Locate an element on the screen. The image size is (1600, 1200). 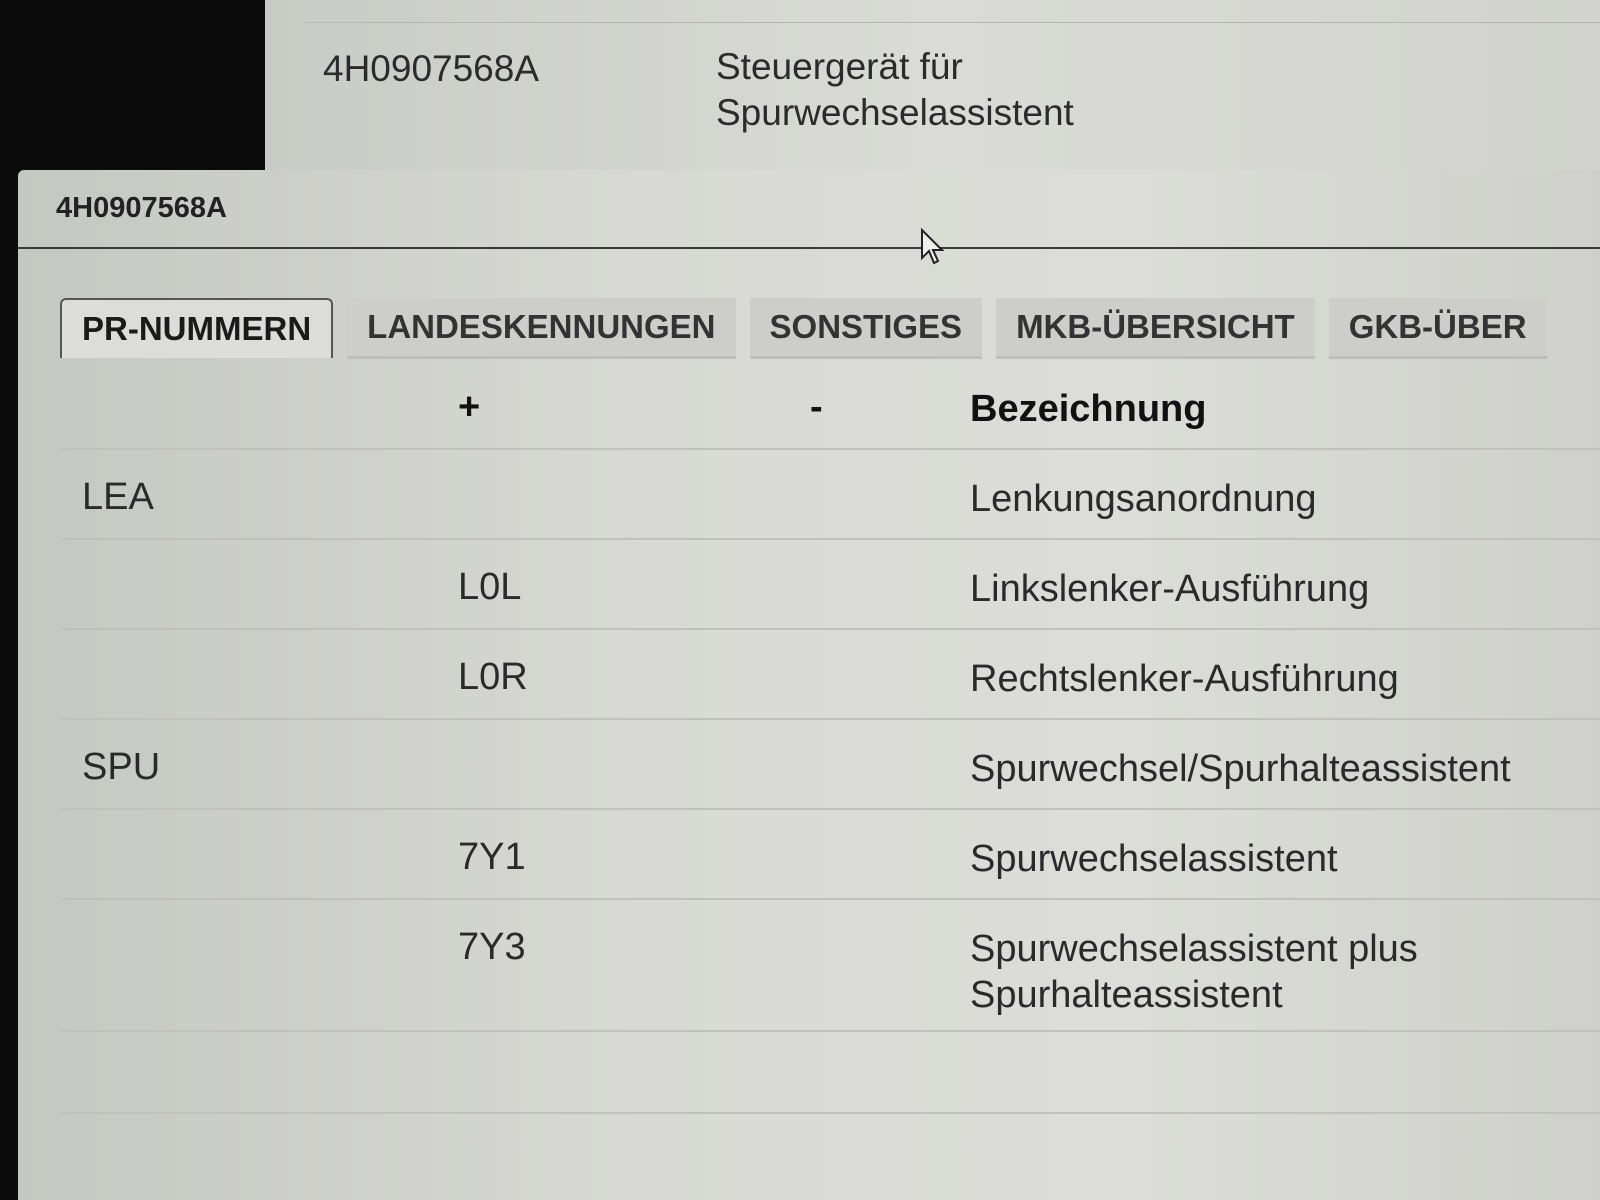
table-row: 7Y1 Spurwechselassistent is located at coordinates (830, 855).